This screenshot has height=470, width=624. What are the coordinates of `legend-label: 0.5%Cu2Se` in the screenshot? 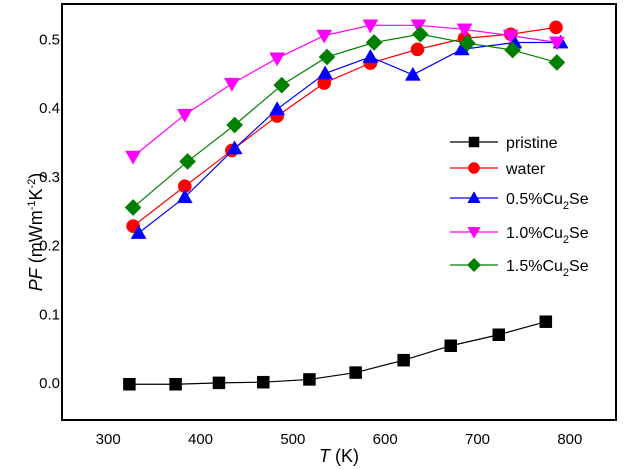 It's located at (547, 201).